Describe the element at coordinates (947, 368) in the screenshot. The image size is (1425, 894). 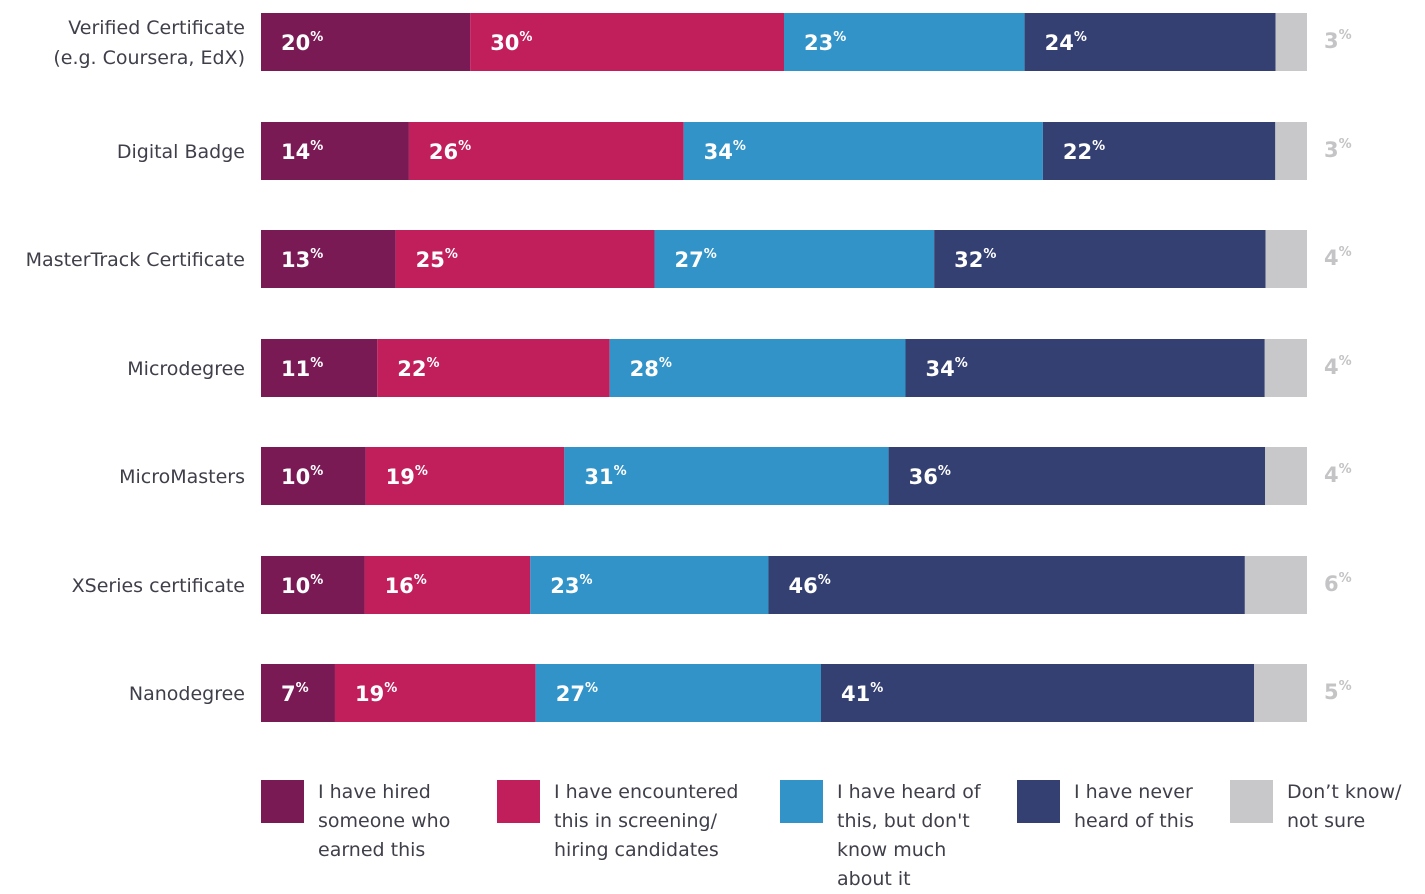
I see `data-label: 34%` at that location.